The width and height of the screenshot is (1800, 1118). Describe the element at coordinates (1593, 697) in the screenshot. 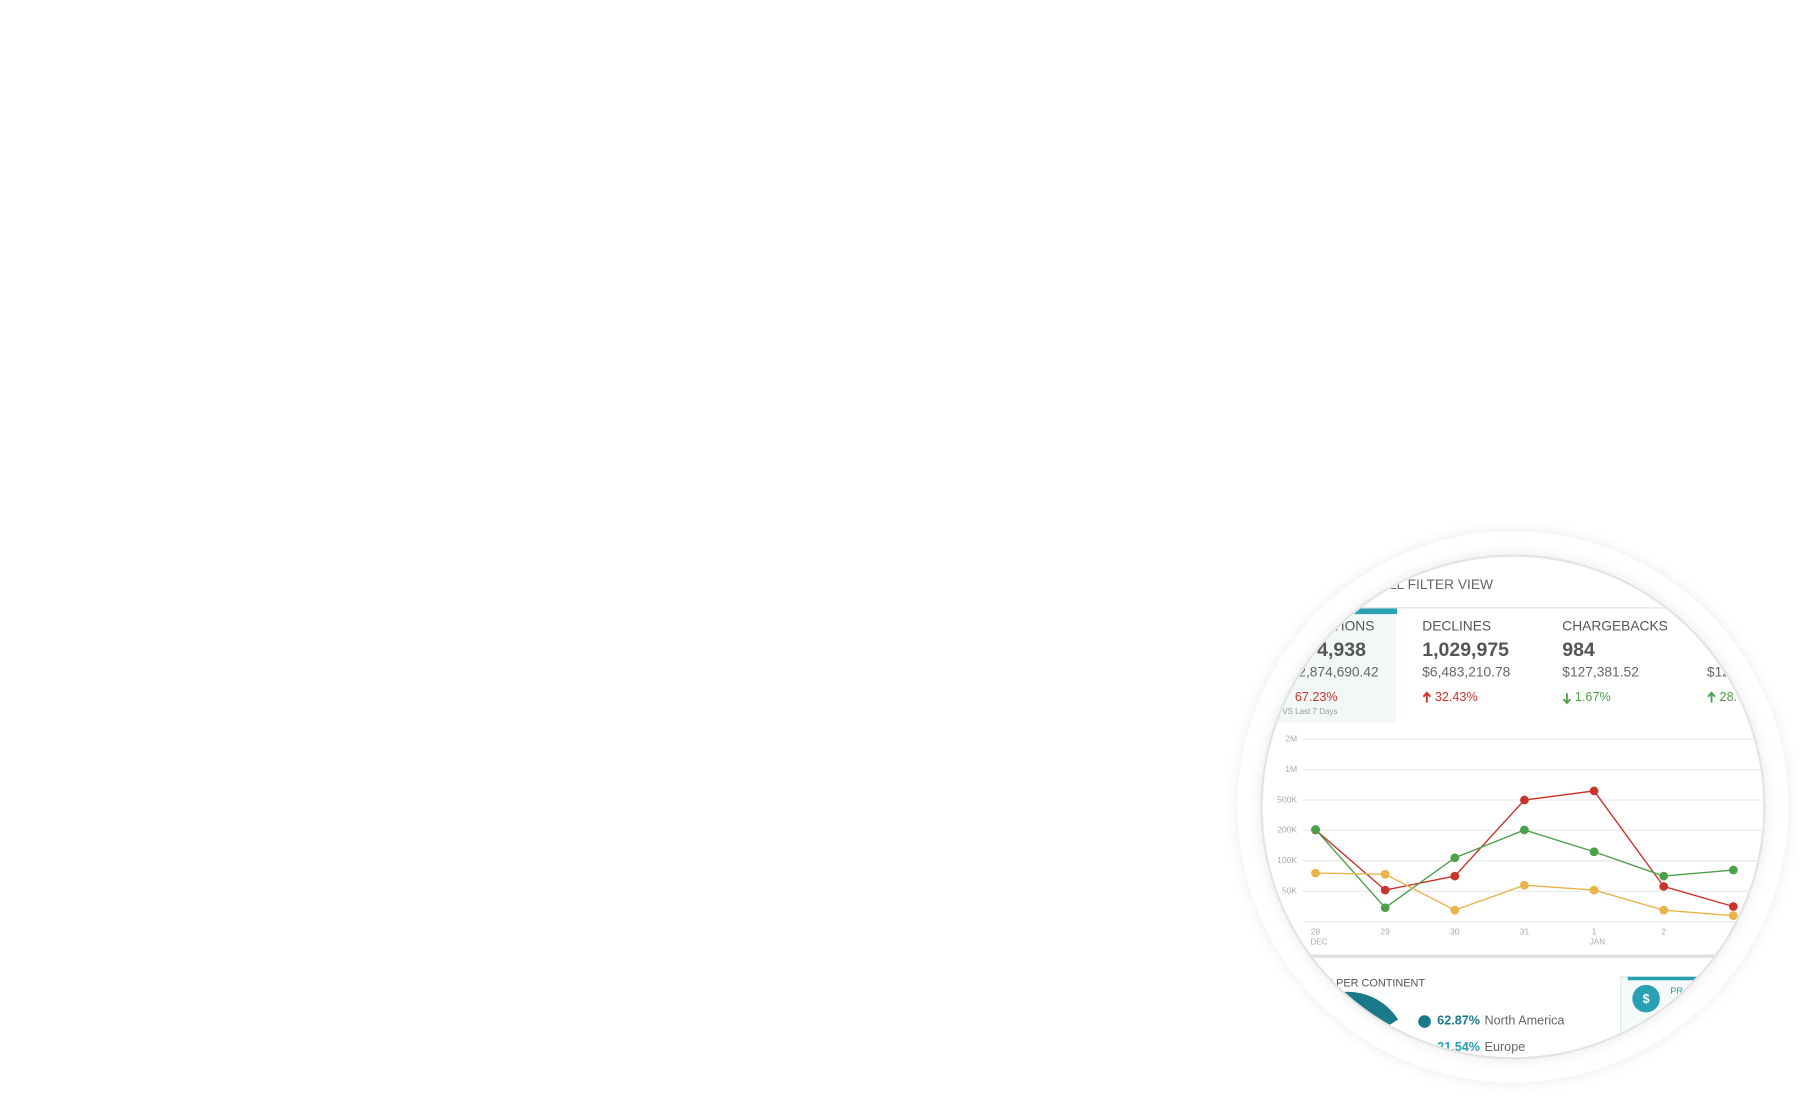

I see `tile-change: 1.67%` at that location.